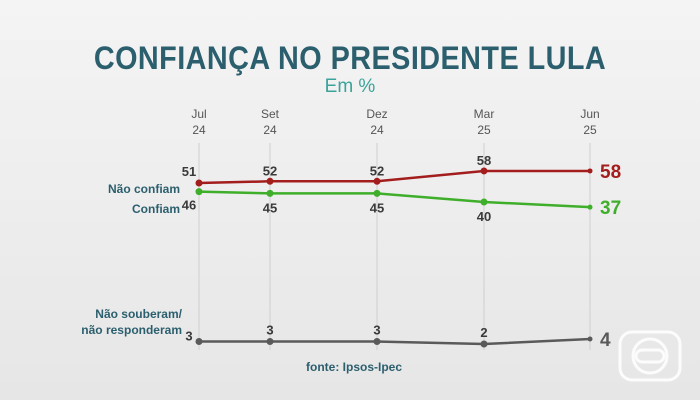  What do you see at coordinates (484, 216) in the screenshot?
I see `data-label: 40` at bounding box center [484, 216].